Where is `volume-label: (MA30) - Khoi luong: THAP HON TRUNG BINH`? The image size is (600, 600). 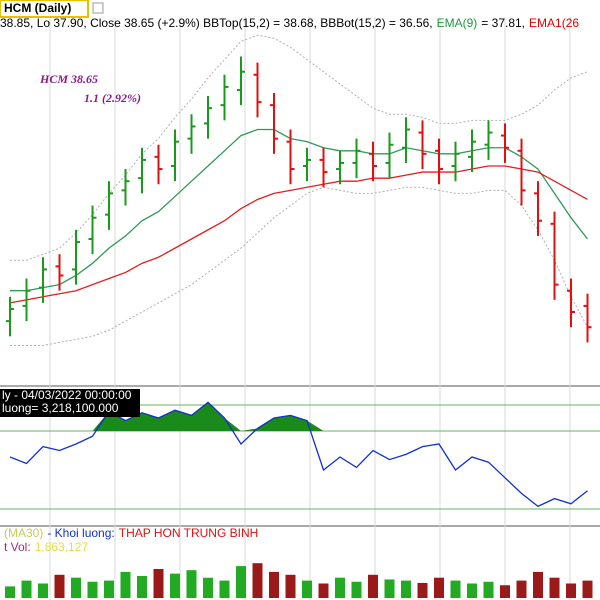
volume-label: (MA30) - Khoi luong: THAP HON TRUNG BINH is located at coordinates (131, 533).